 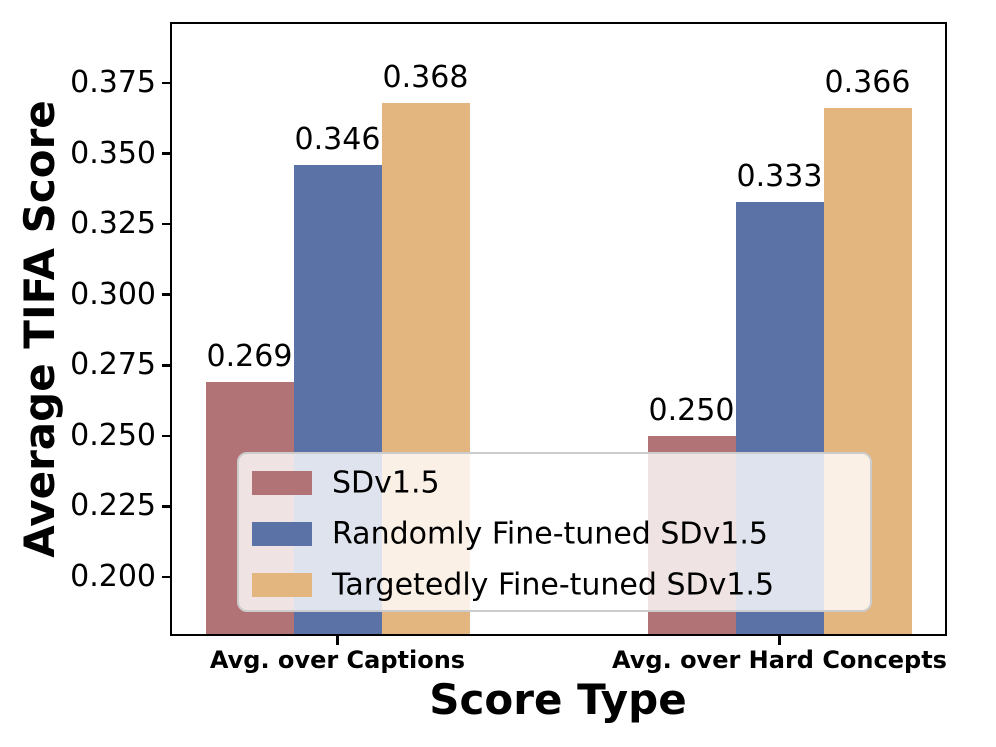 What do you see at coordinates (554, 482) in the screenshot?
I see `legend-item: SDv1.5` at bounding box center [554, 482].